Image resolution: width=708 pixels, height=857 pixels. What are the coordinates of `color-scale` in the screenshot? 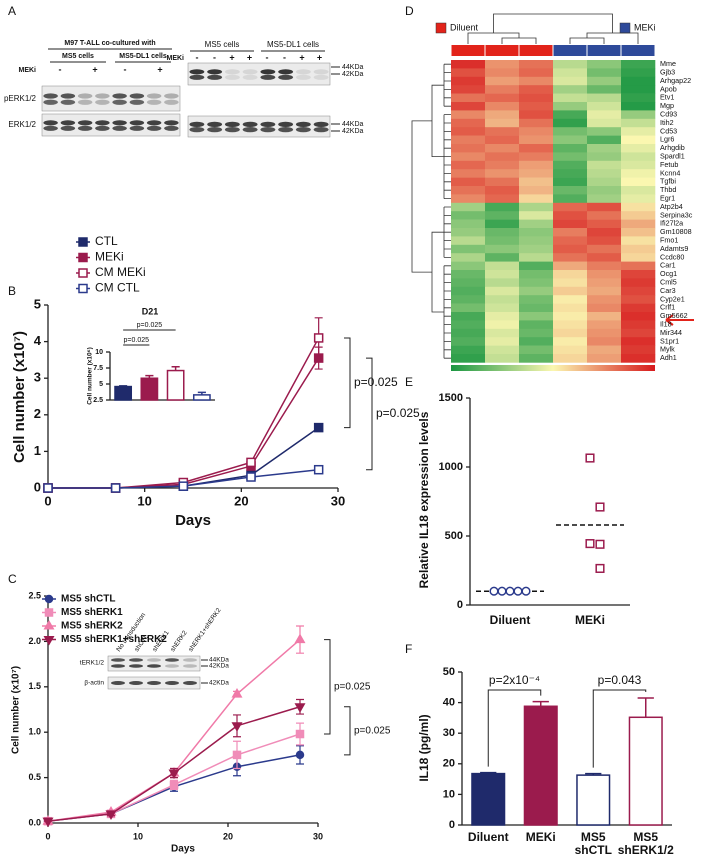 It's located at (553, 368).